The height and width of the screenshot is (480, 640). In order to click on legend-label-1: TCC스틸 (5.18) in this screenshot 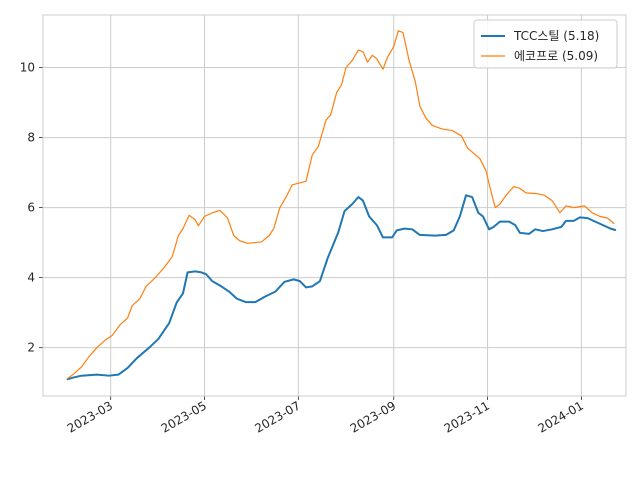, I will do `click(556, 36)`.